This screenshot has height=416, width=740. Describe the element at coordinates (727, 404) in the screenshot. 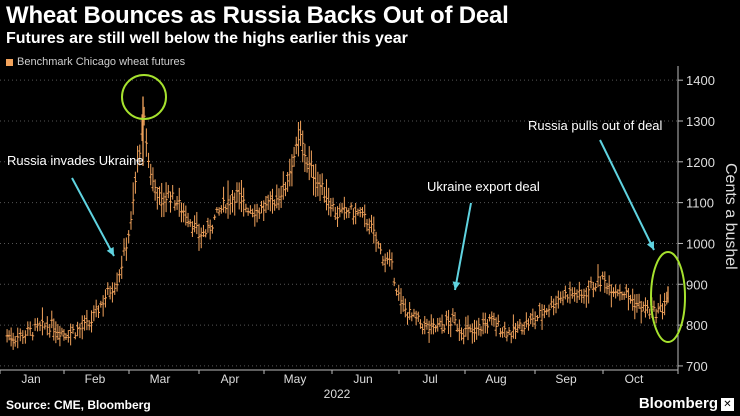

I see `bloomberg-terminal-icon: ✕` at that location.